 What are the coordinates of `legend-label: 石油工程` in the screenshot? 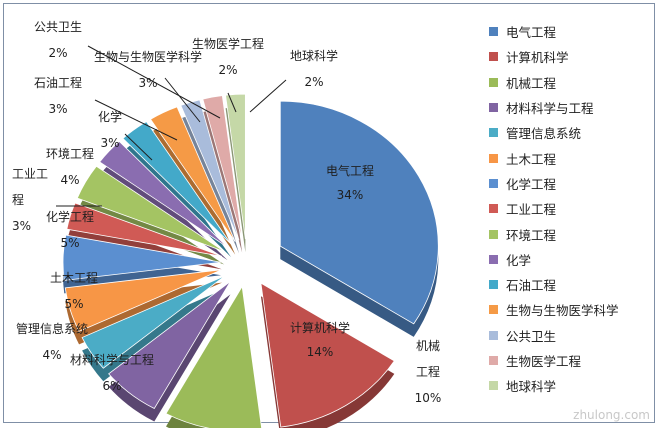 It's located at (531, 286).